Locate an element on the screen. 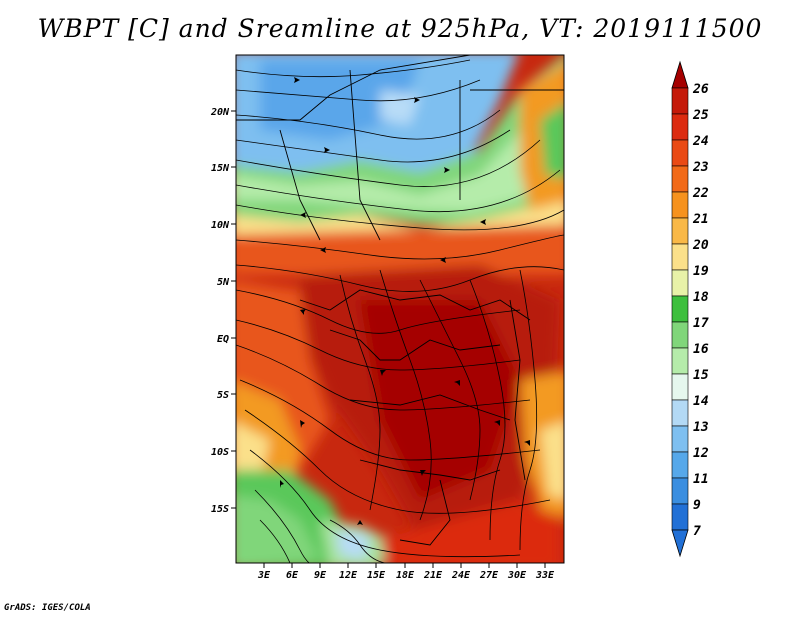 The height and width of the screenshot is (618, 800). colorbar-label: 25 is located at coordinates (700, 115).